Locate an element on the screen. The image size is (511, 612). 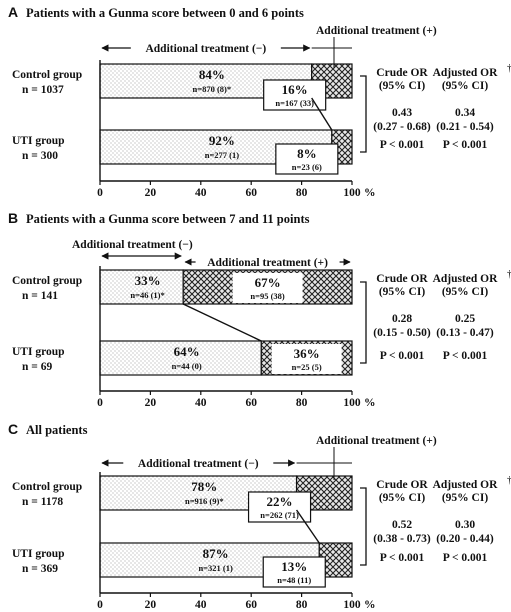
count-label-treated: n=167 (33) is located at coordinates (294, 103).